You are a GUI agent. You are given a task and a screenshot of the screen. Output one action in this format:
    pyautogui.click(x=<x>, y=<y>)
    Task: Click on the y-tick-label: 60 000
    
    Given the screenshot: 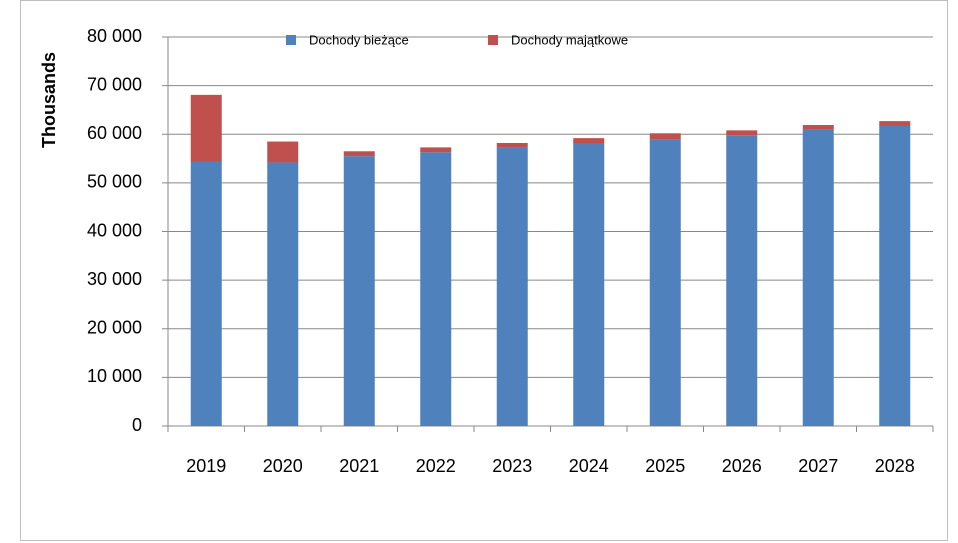 What is the action you would take?
    pyautogui.click(x=114, y=133)
    